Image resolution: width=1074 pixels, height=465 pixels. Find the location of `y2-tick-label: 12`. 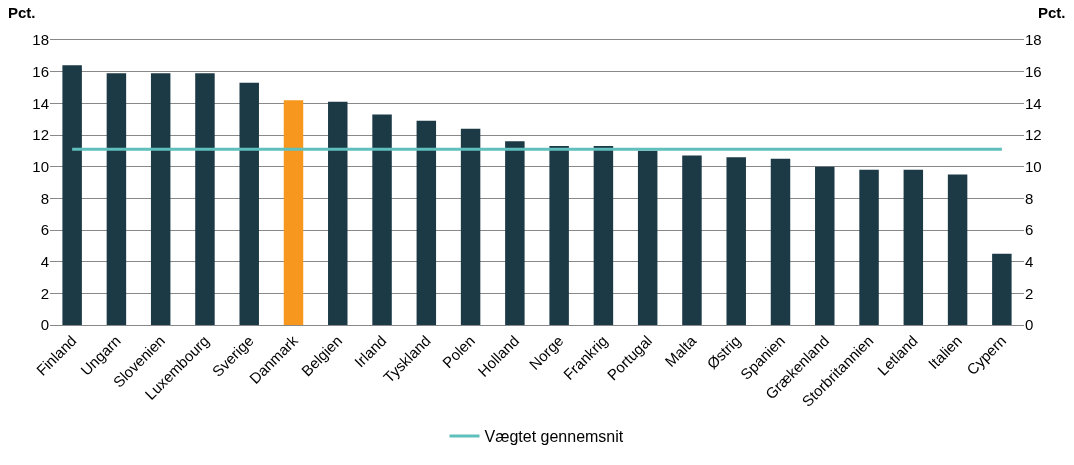

y2-tick-label: 12 is located at coordinates (1033, 135).